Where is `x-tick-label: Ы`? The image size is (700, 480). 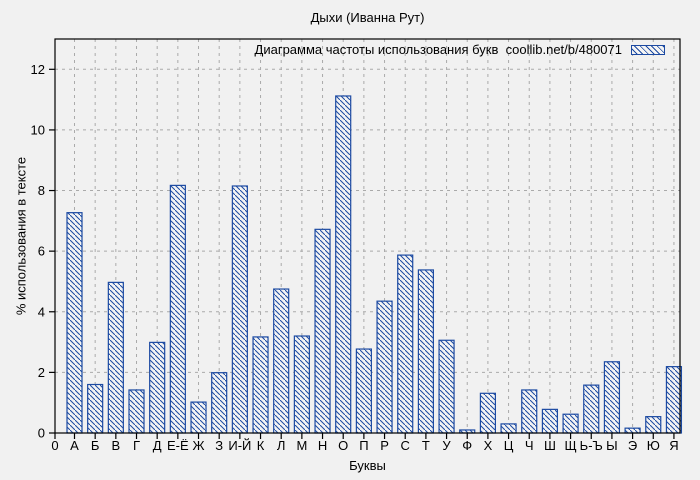
x-tick-label: Ы is located at coordinates (612, 445).